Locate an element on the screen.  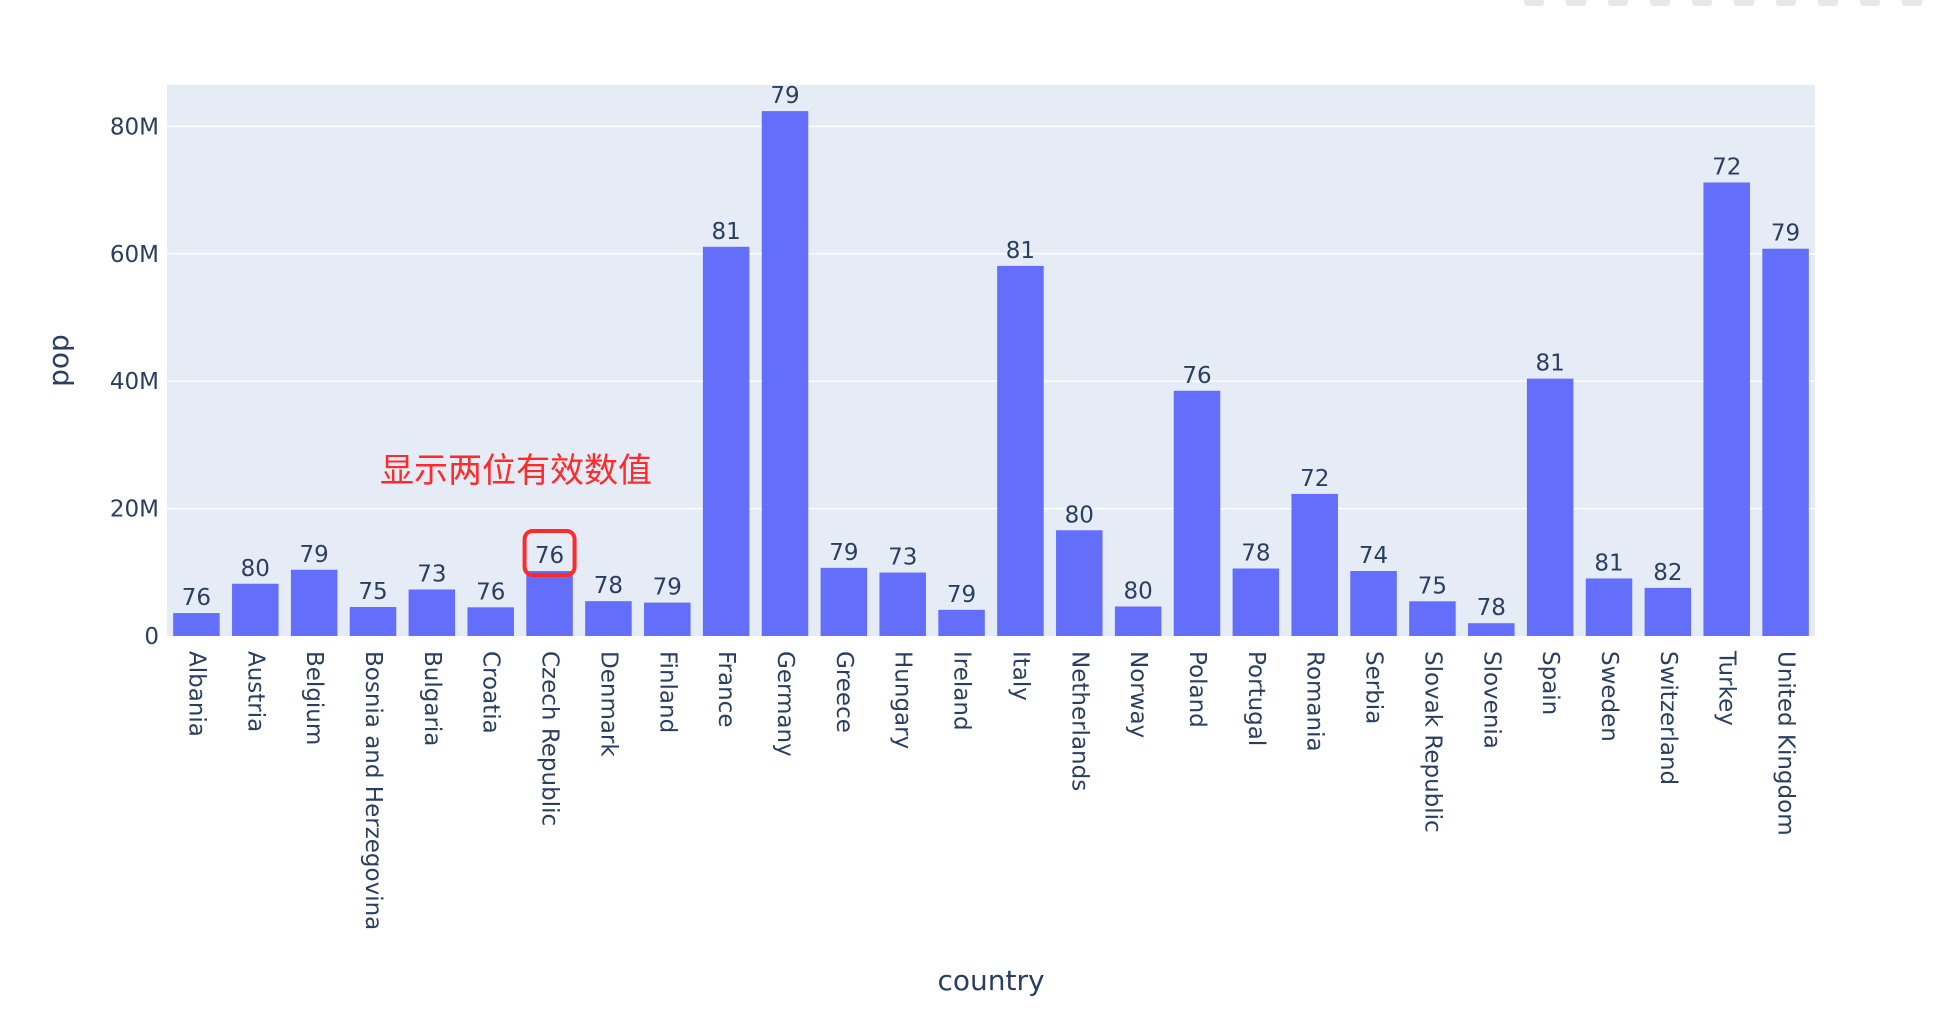
bar-norway is located at coordinates (1138, 621).